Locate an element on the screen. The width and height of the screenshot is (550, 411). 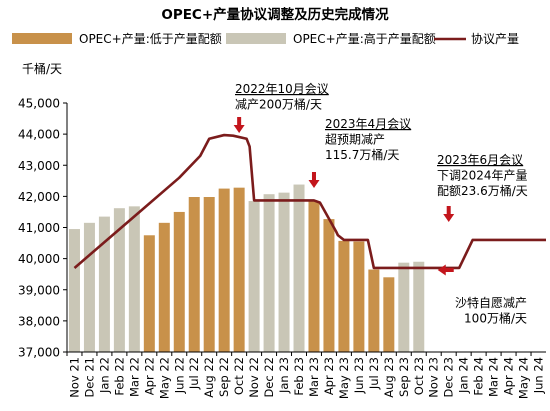
x-tick-label: Aug 22 is located at coordinates (209, 377).